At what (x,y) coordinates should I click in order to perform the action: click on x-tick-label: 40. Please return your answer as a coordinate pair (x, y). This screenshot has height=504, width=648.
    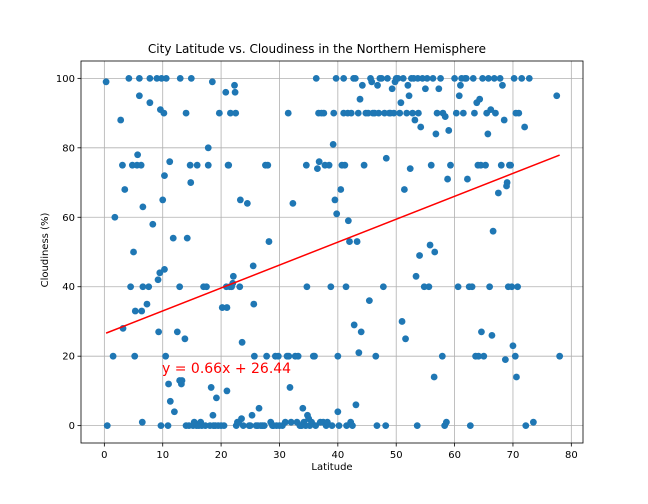
    Looking at the image, I should click on (337, 455).